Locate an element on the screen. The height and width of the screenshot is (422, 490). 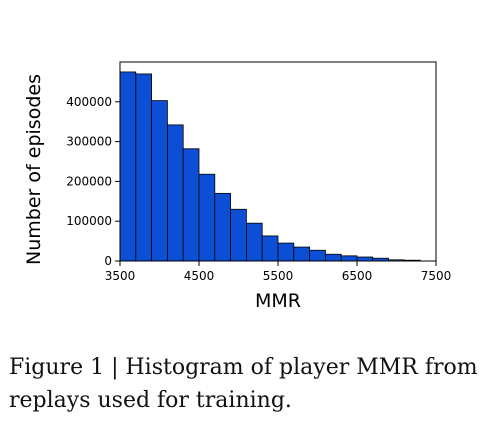
y-tick-label: 100000 is located at coordinates (89, 221).